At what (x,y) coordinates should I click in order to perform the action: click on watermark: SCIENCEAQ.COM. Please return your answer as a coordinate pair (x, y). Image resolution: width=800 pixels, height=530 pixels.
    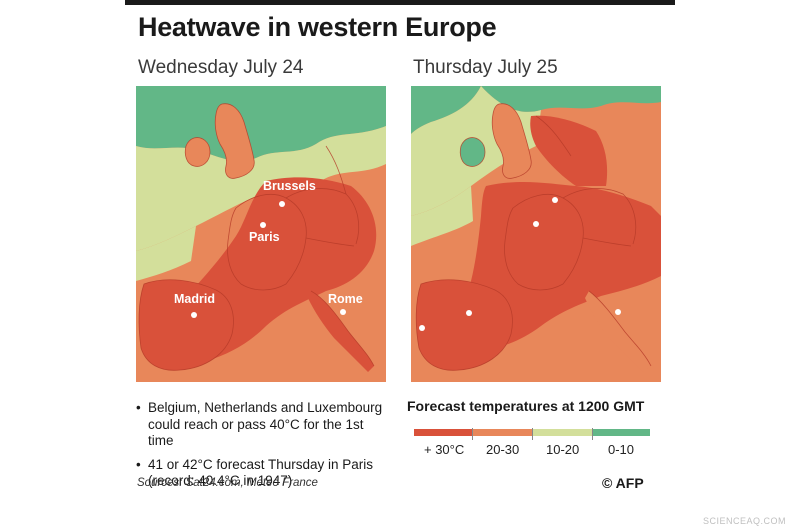
    Looking at the image, I should click on (745, 521).